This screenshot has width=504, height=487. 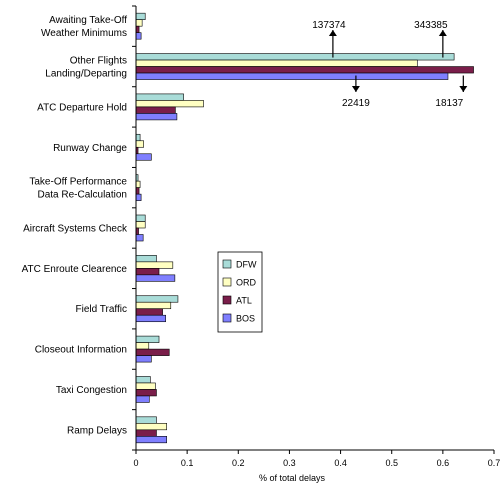 I want to click on category-label-line: Runway Change, so click(x=90, y=148).